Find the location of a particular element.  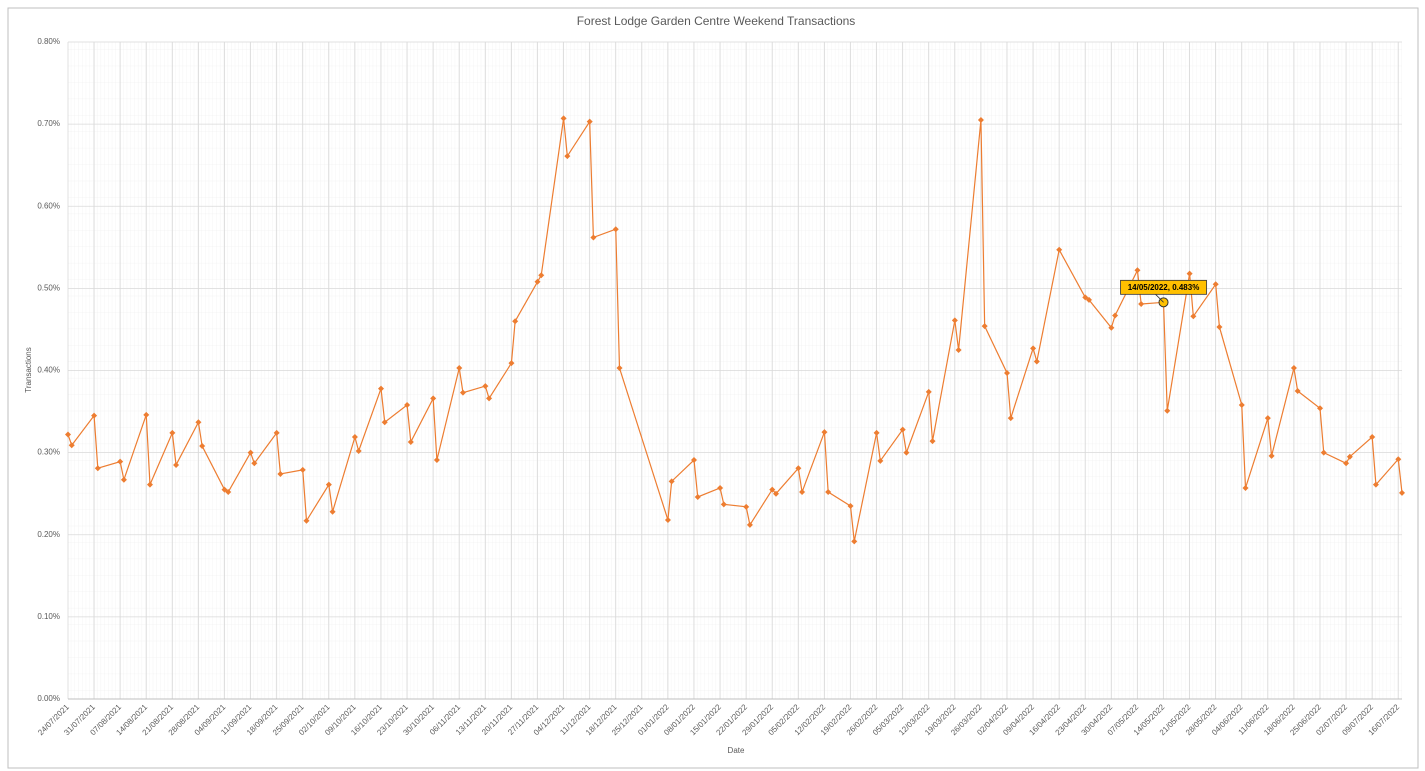

y-tick-label: 0.20% is located at coordinates (48, 534).